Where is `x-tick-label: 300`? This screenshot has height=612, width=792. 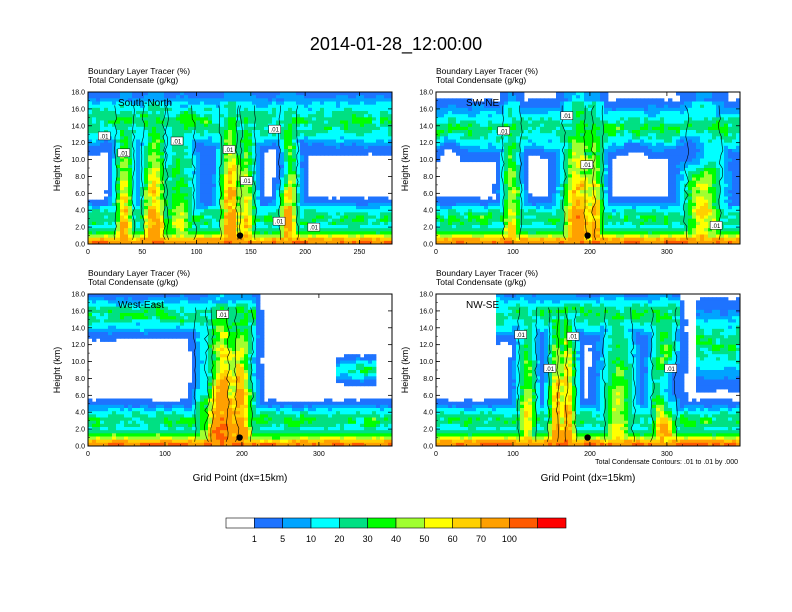
x-tick-label: 300 is located at coordinates (667, 252).